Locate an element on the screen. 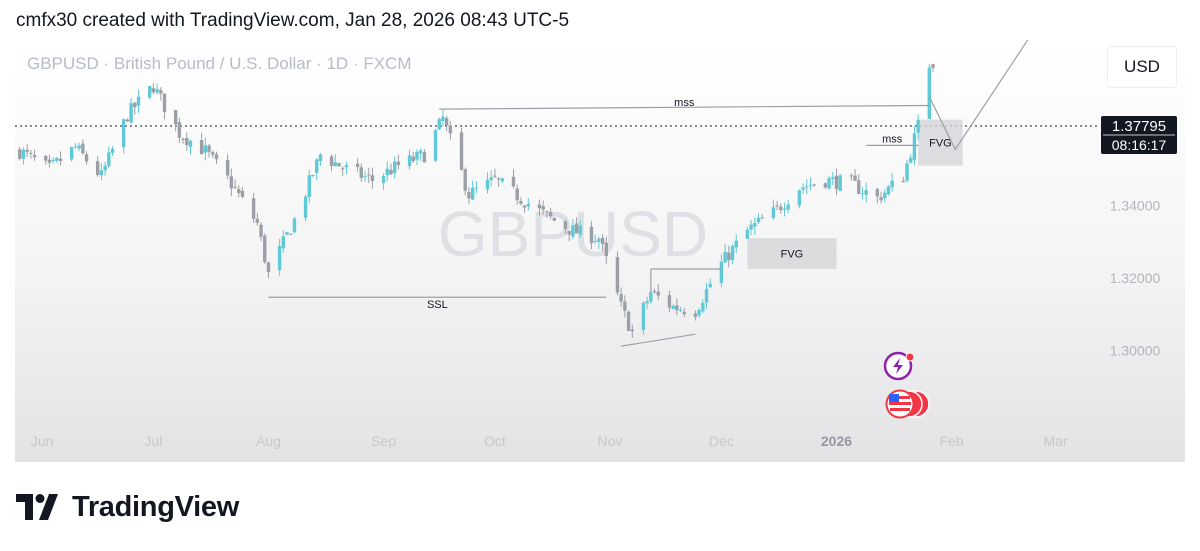  currency-button: USD is located at coordinates (1142, 67).